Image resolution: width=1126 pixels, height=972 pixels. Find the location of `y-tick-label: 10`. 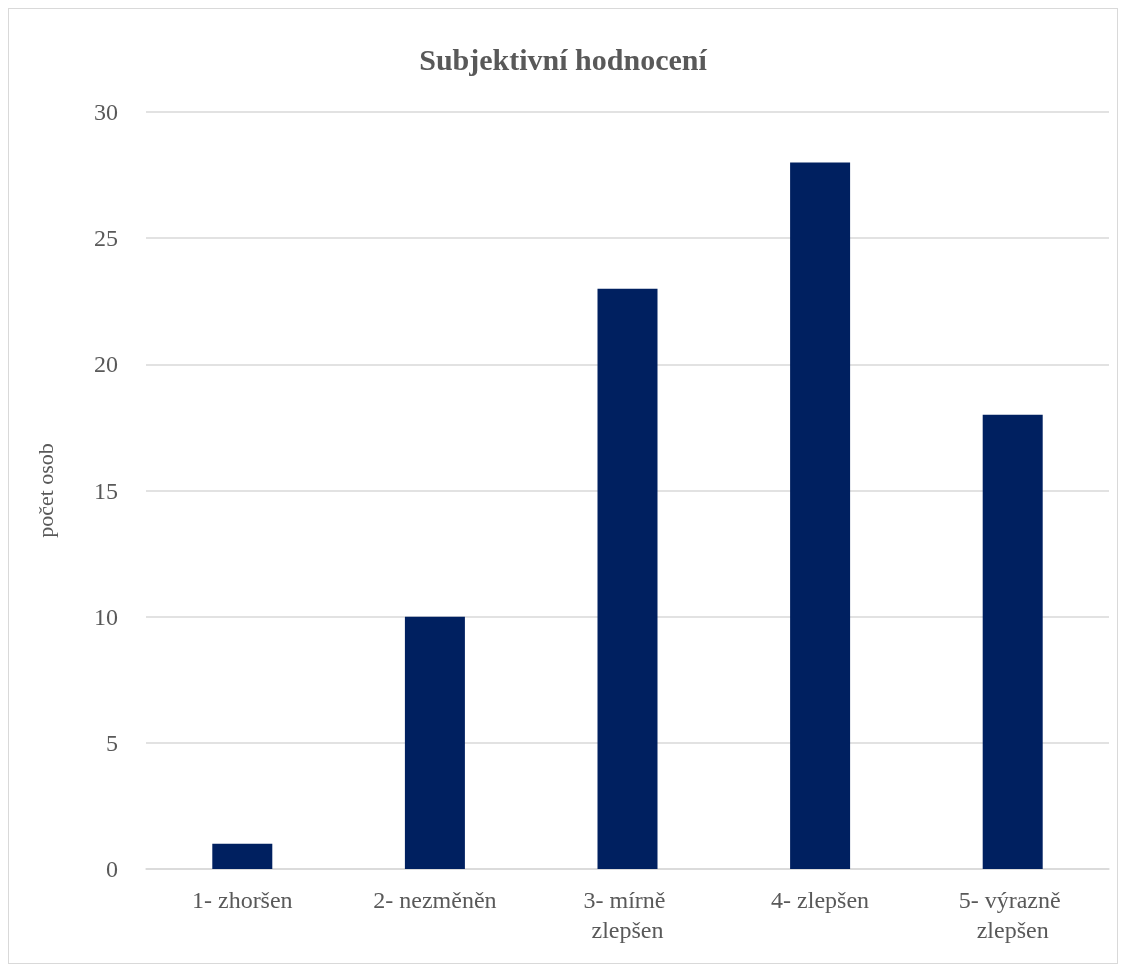

y-tick-label: 10 is located at coordinates (106, 616).